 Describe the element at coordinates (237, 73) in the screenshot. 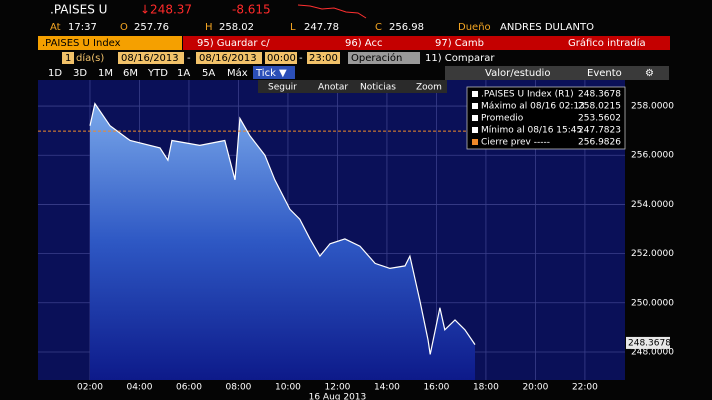

I see `period-button: Máx` at that location.